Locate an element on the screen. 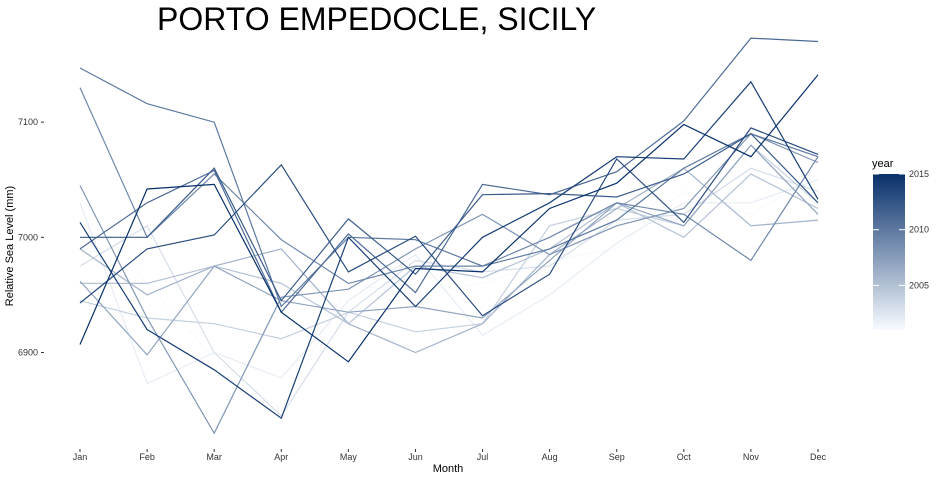 Image resolution: width=940 pixels, height=480 pixels. y-axis-title: Relative Sea Level (mm) is located at coordinates (10, 246).